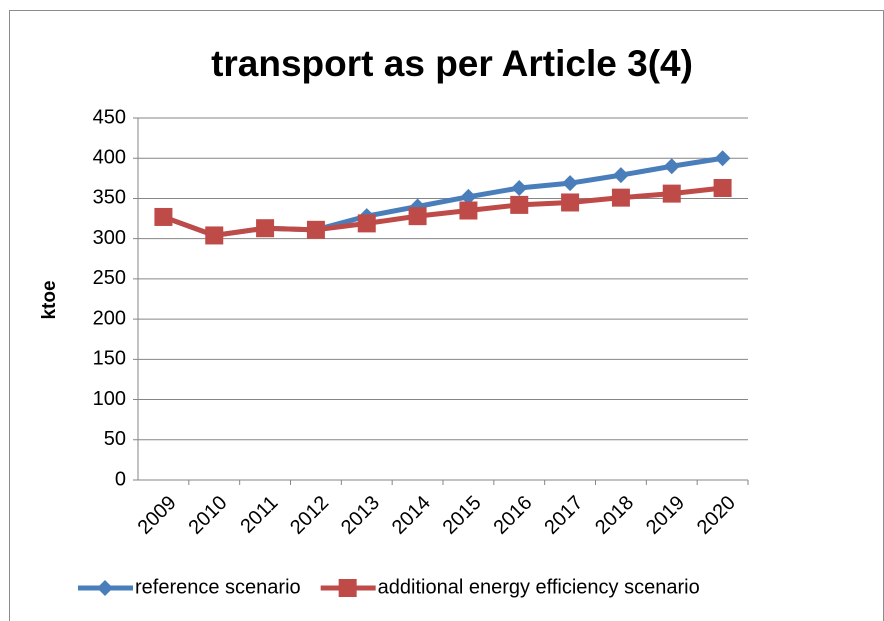  I want to click on y-tick-label: 100, so click(109, 399).